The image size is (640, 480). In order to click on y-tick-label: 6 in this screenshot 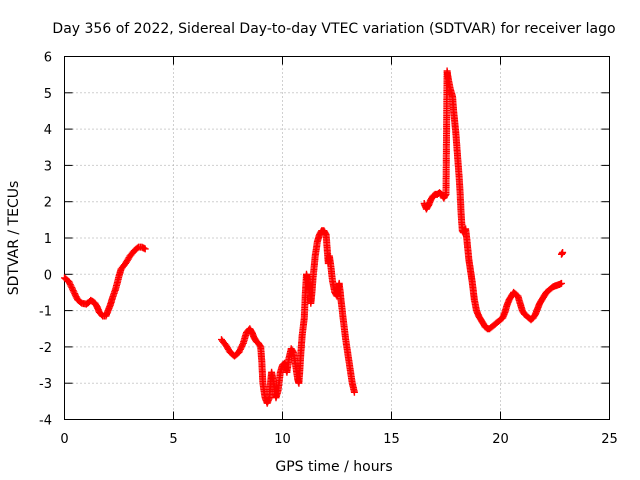, I will do `click(48, 58)`.